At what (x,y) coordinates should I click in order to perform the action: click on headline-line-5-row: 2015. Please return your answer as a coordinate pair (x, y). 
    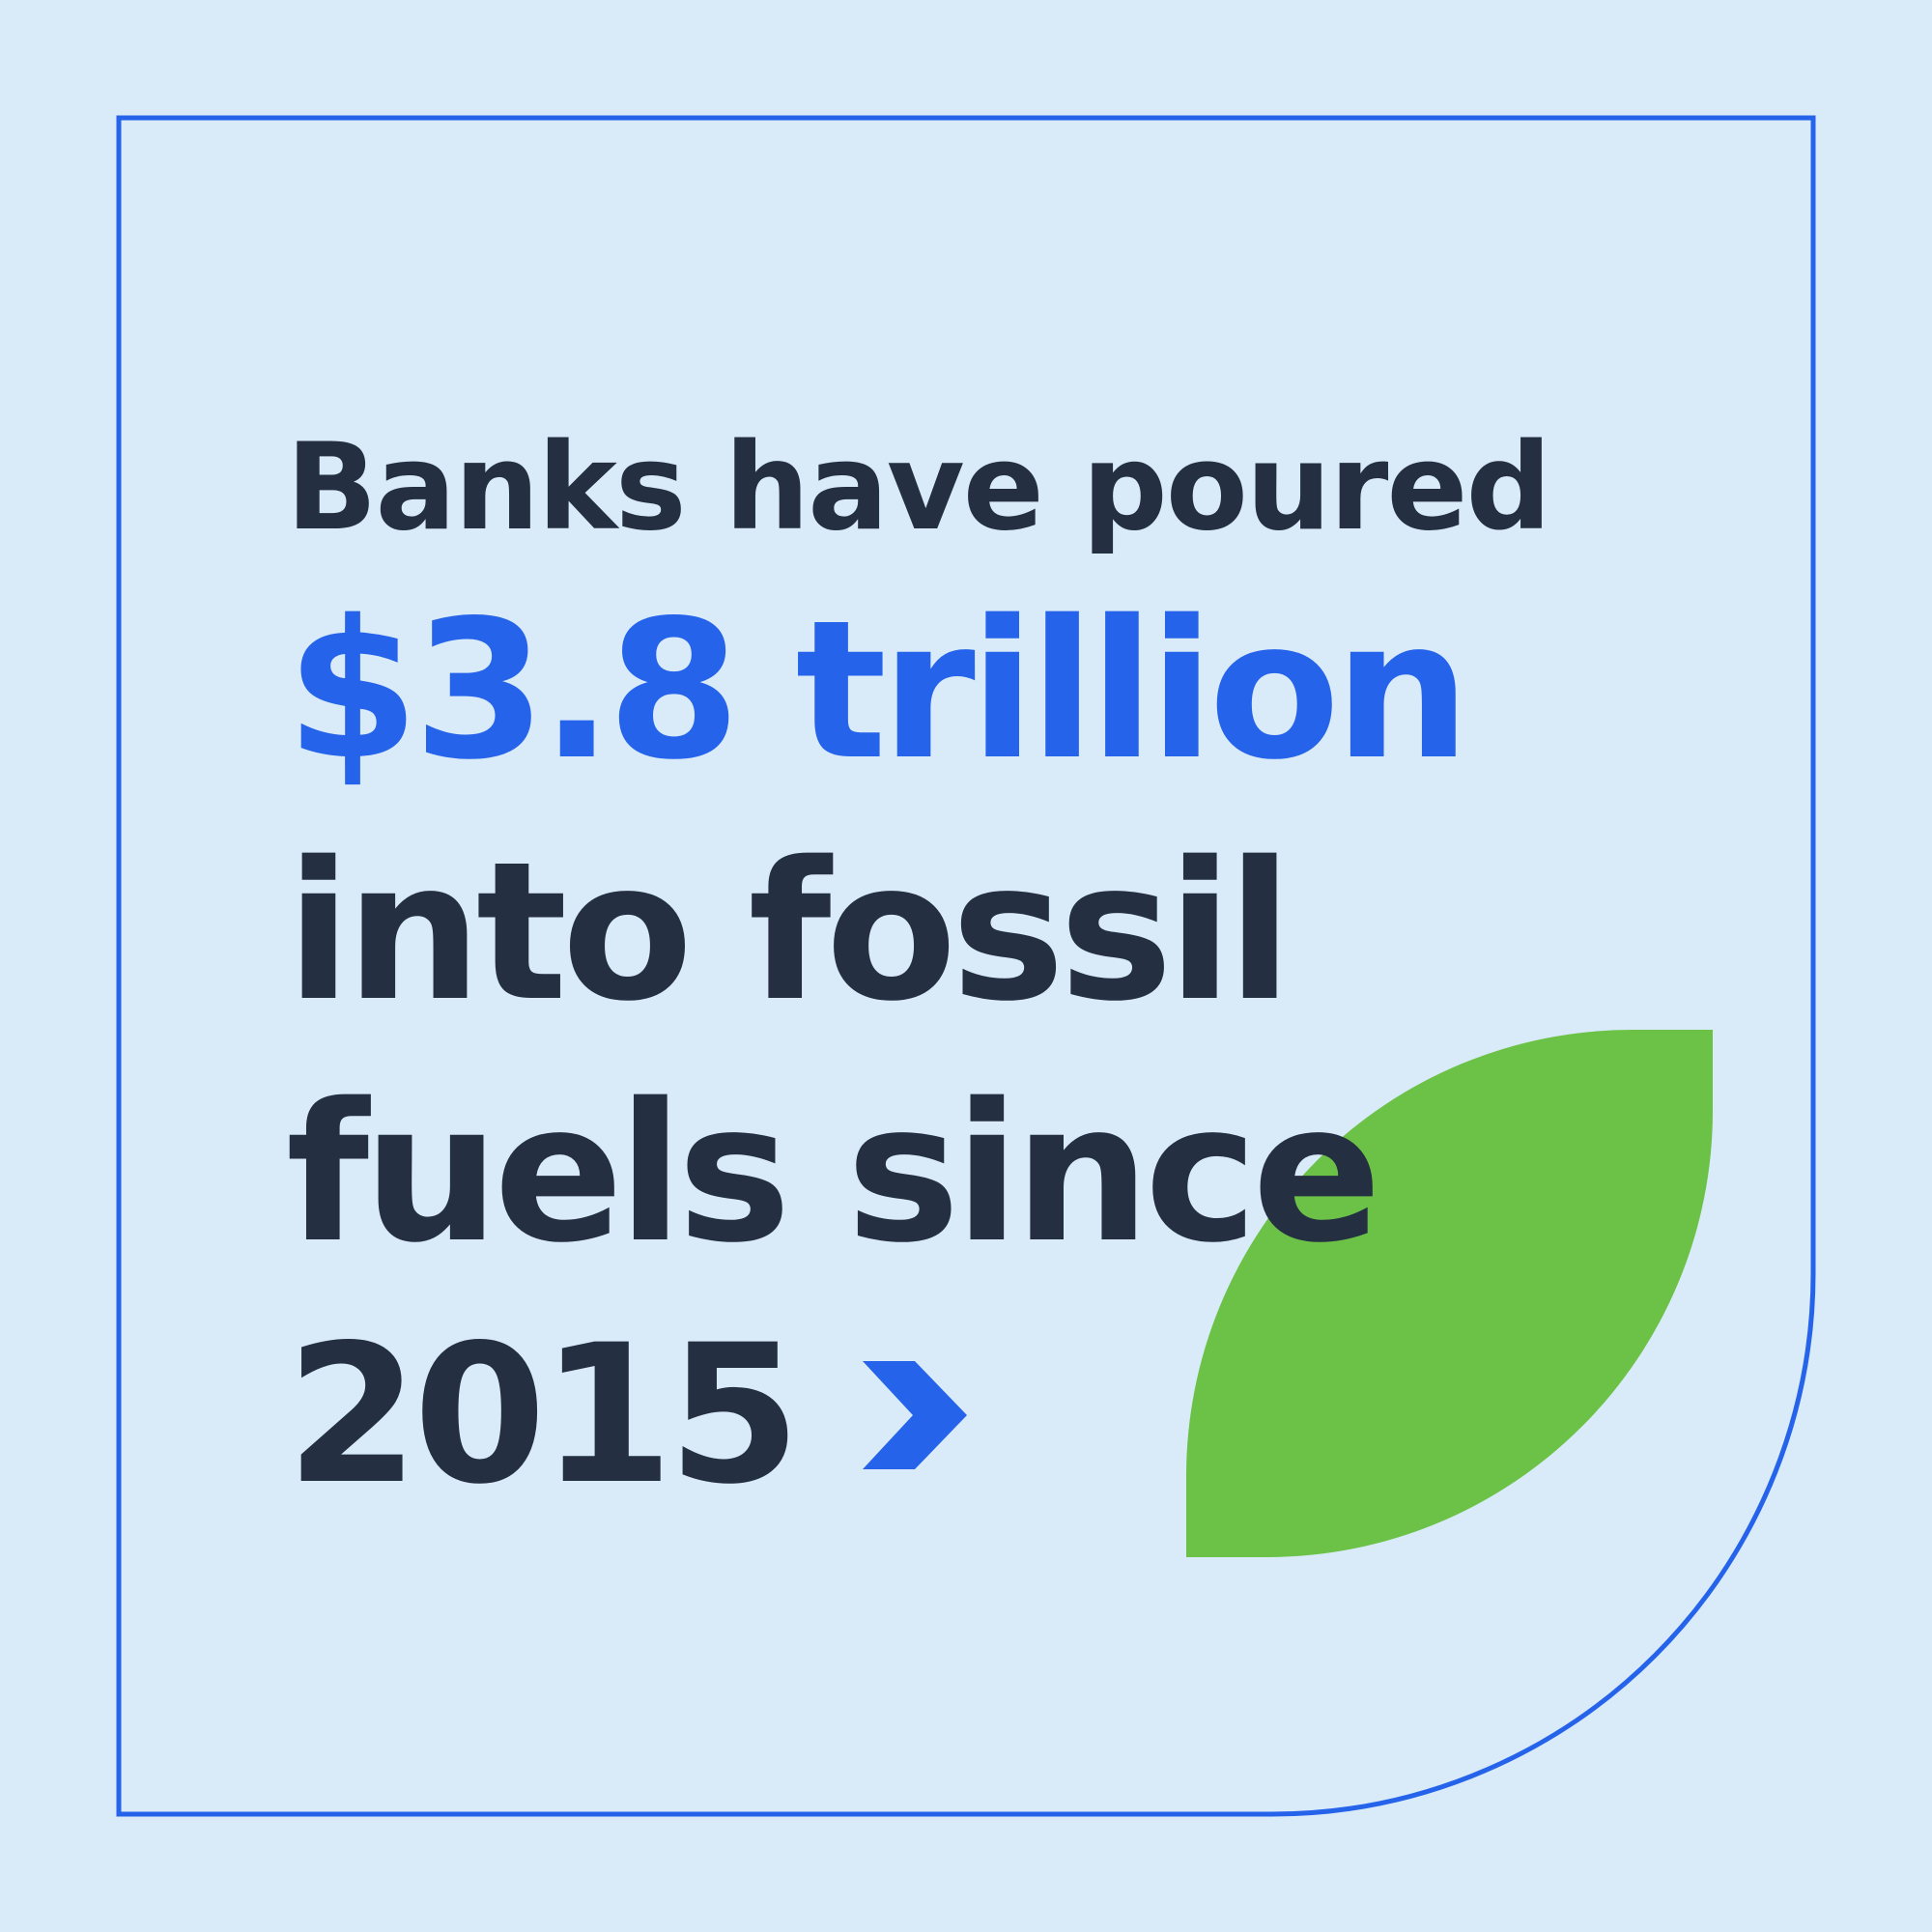
    Looking at the image, I should click on (962, 1415).